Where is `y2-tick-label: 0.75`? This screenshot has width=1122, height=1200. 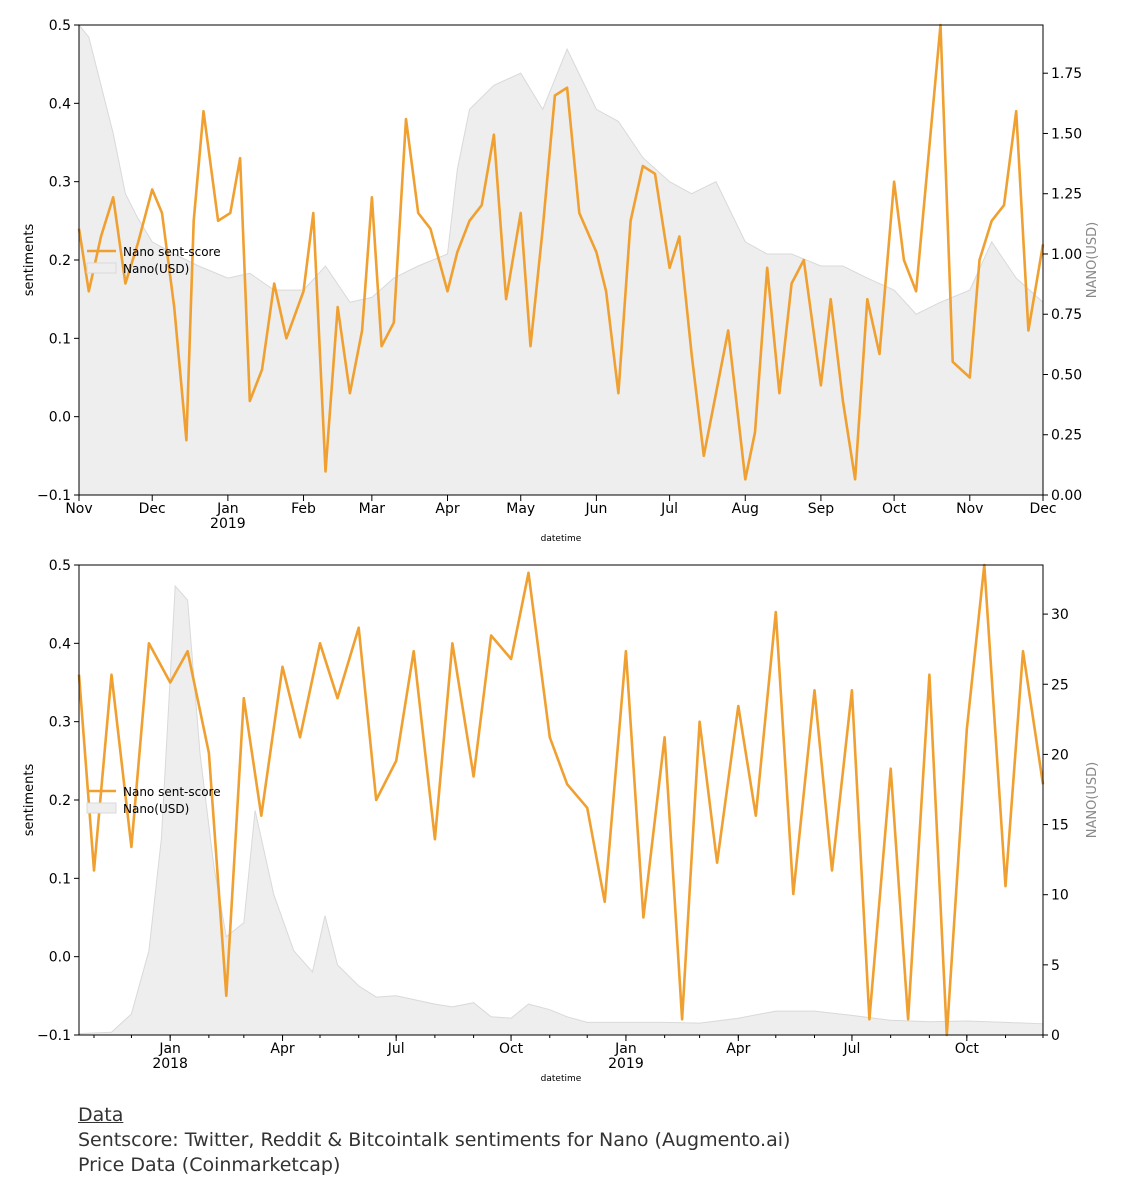
y2-tick-label: 0.75 is located at coordinates (1066, 315).